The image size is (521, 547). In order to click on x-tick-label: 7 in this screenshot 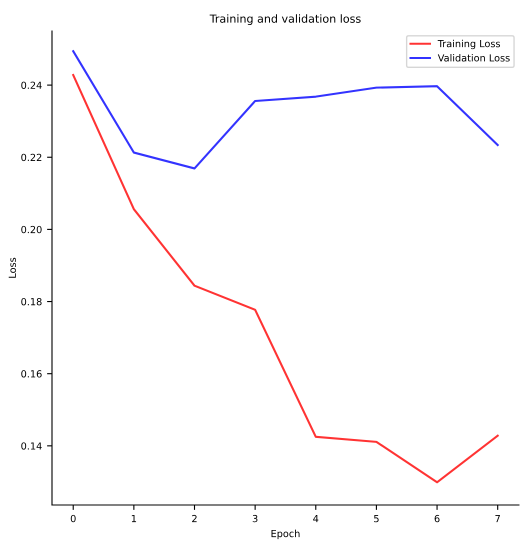, I will do `click(497, 518)`.